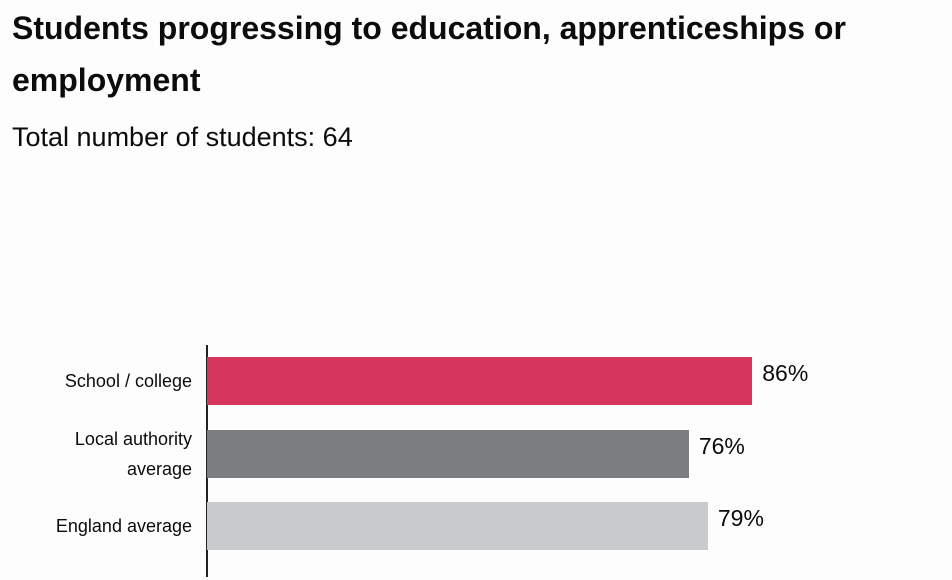  I want to click on value-label: 76%, so click(721, 446).